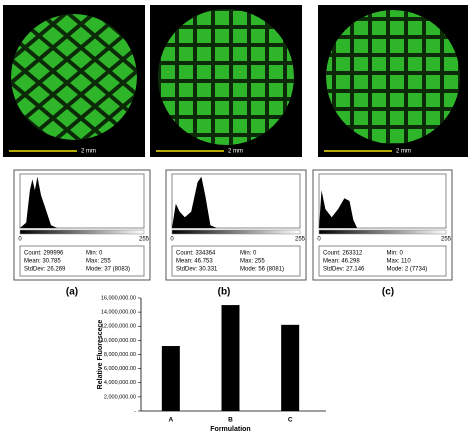 This screenshot has height=439, width=474. Describe the element at coordinates (120, 369) in the screenshot. I see `y-tick-label: 6,000,000.00` at that location.